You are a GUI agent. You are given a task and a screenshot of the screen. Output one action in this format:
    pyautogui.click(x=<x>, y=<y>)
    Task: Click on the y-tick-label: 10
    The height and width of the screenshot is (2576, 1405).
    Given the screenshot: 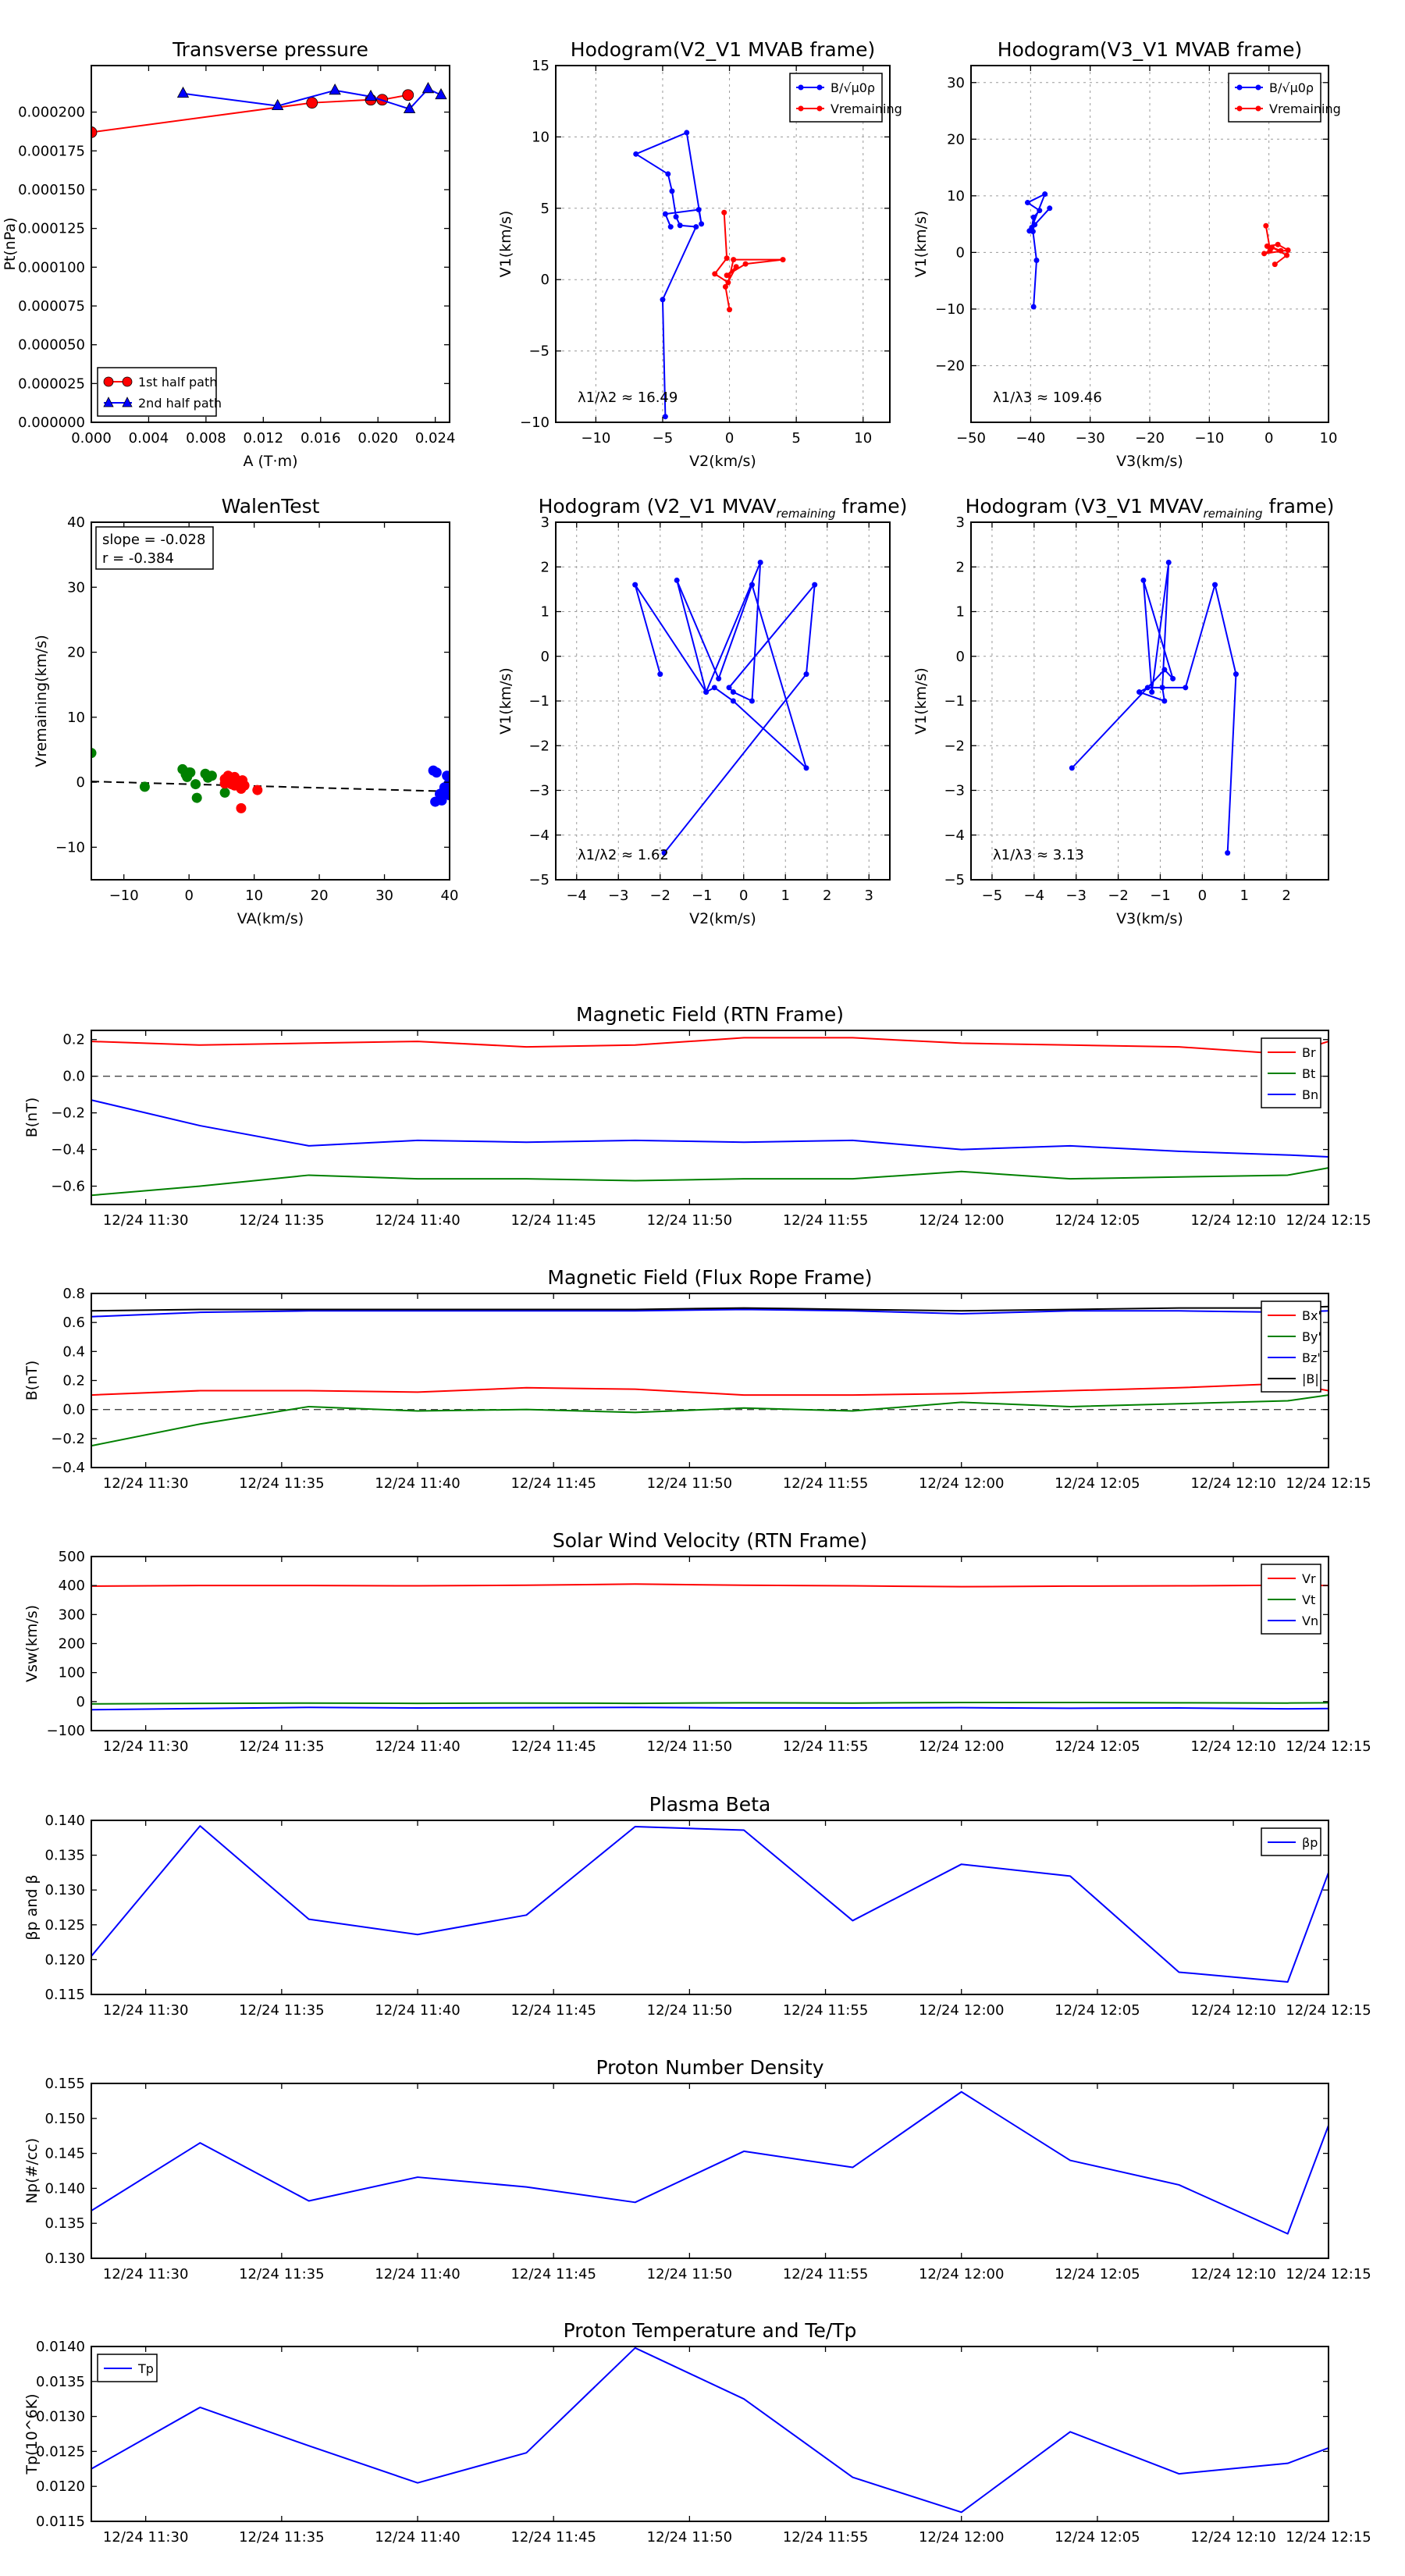 What is the action you would take?
    pyautogui.click(x=76, y=718)
    